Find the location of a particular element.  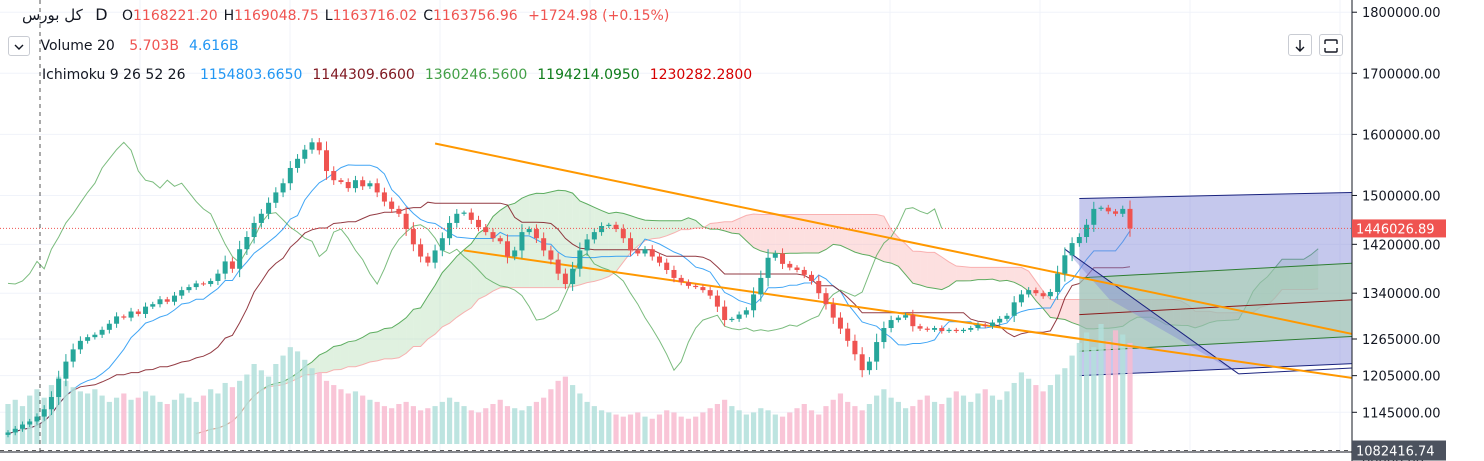

symbol-name: کل بورس is located at coordinates (52, 15).